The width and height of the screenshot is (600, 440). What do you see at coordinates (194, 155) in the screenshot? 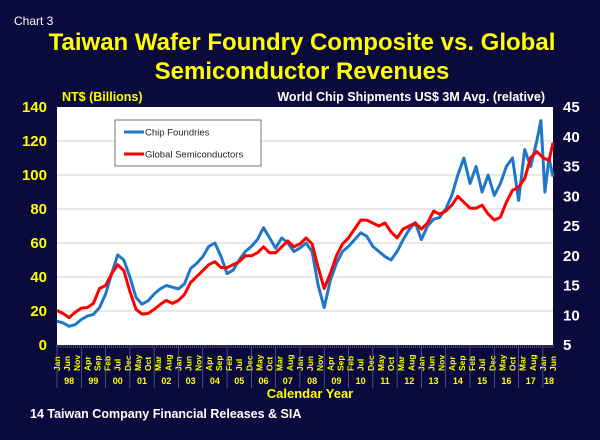
I see `legend-label-global-semiconductors: Global Semiconductors` at bounding box center [194, 155].